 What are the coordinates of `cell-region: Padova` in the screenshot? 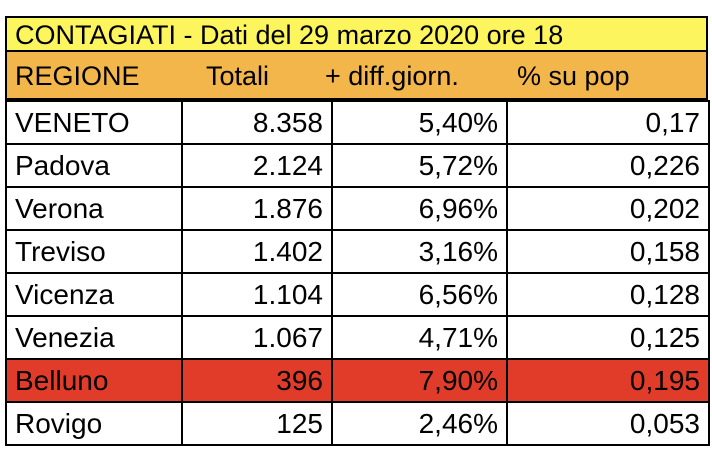 It's located at (94, 165).